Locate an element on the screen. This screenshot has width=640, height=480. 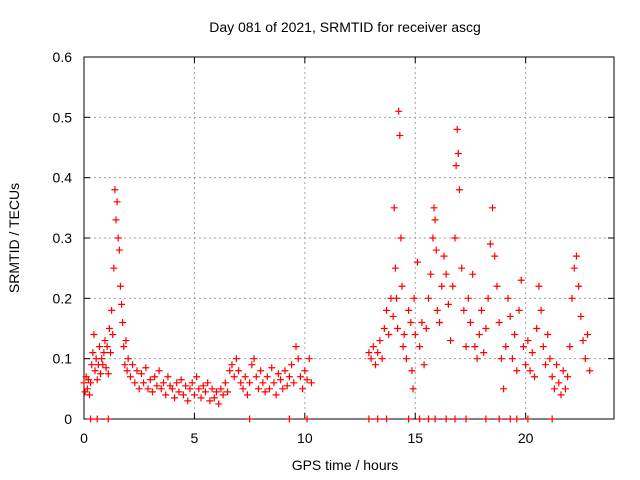
y-tick-label: 0.3 is located at coordinates (63, 238).